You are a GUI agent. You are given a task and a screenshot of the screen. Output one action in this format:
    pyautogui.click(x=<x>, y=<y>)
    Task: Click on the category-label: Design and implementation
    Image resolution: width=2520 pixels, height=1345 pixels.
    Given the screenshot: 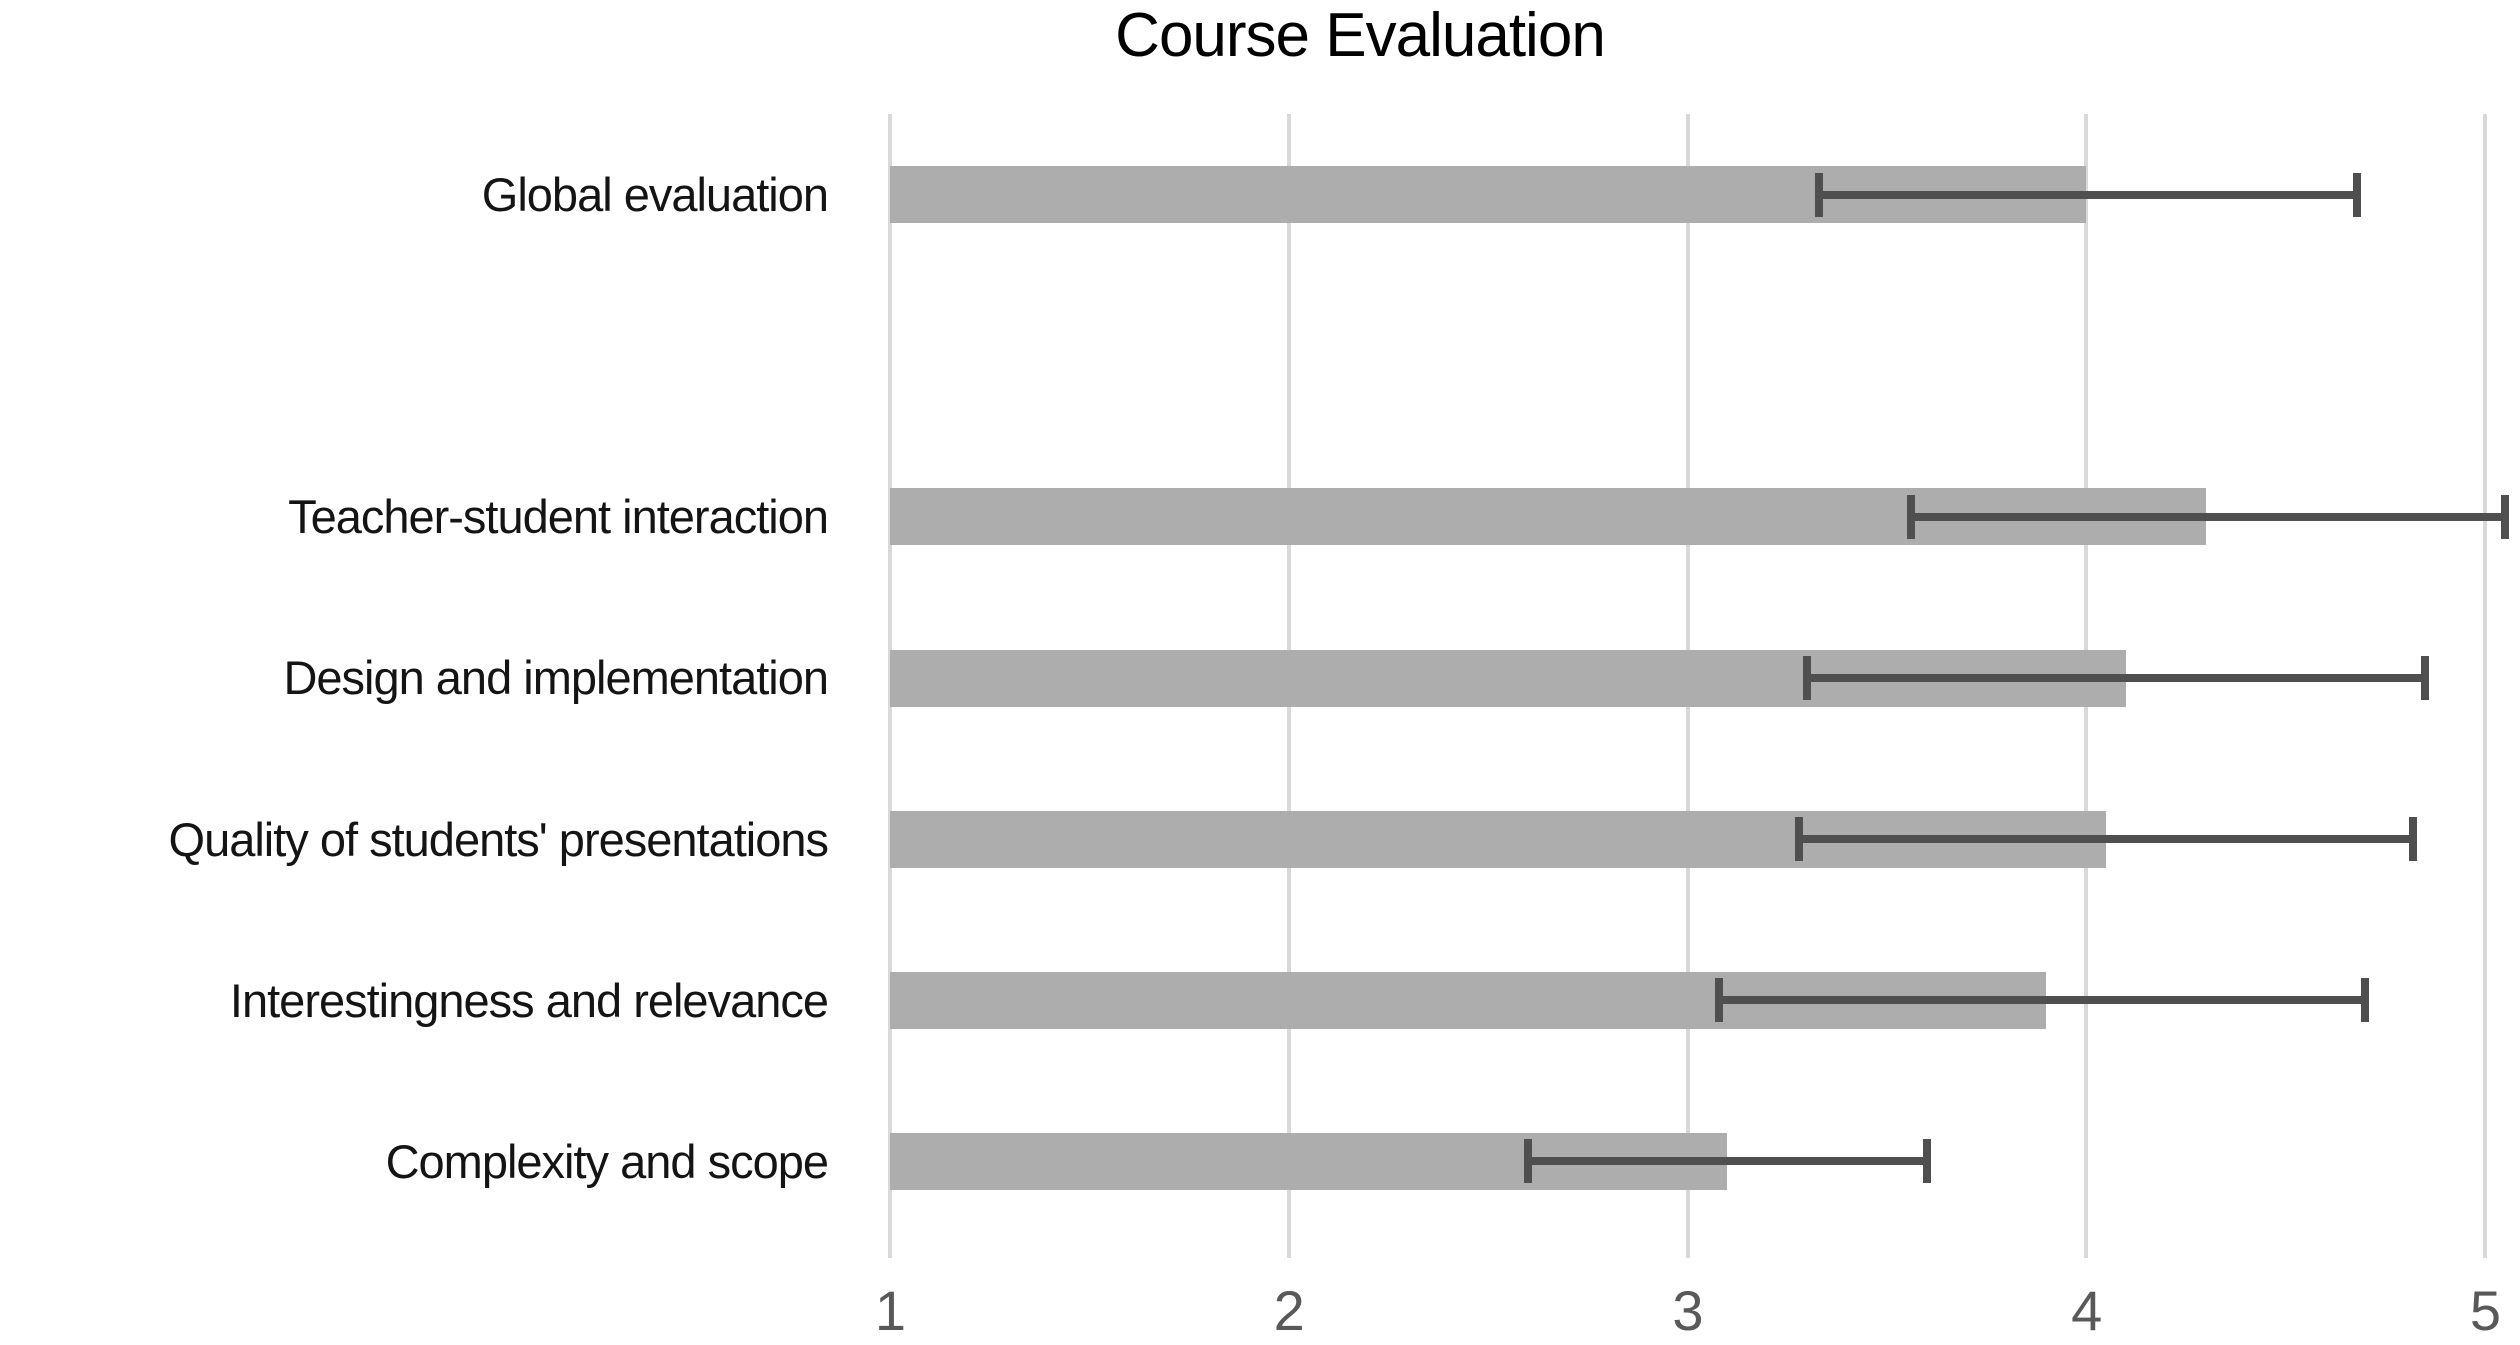 What is the action you would take?
    pyautogui.click(x=556, y=678)
    